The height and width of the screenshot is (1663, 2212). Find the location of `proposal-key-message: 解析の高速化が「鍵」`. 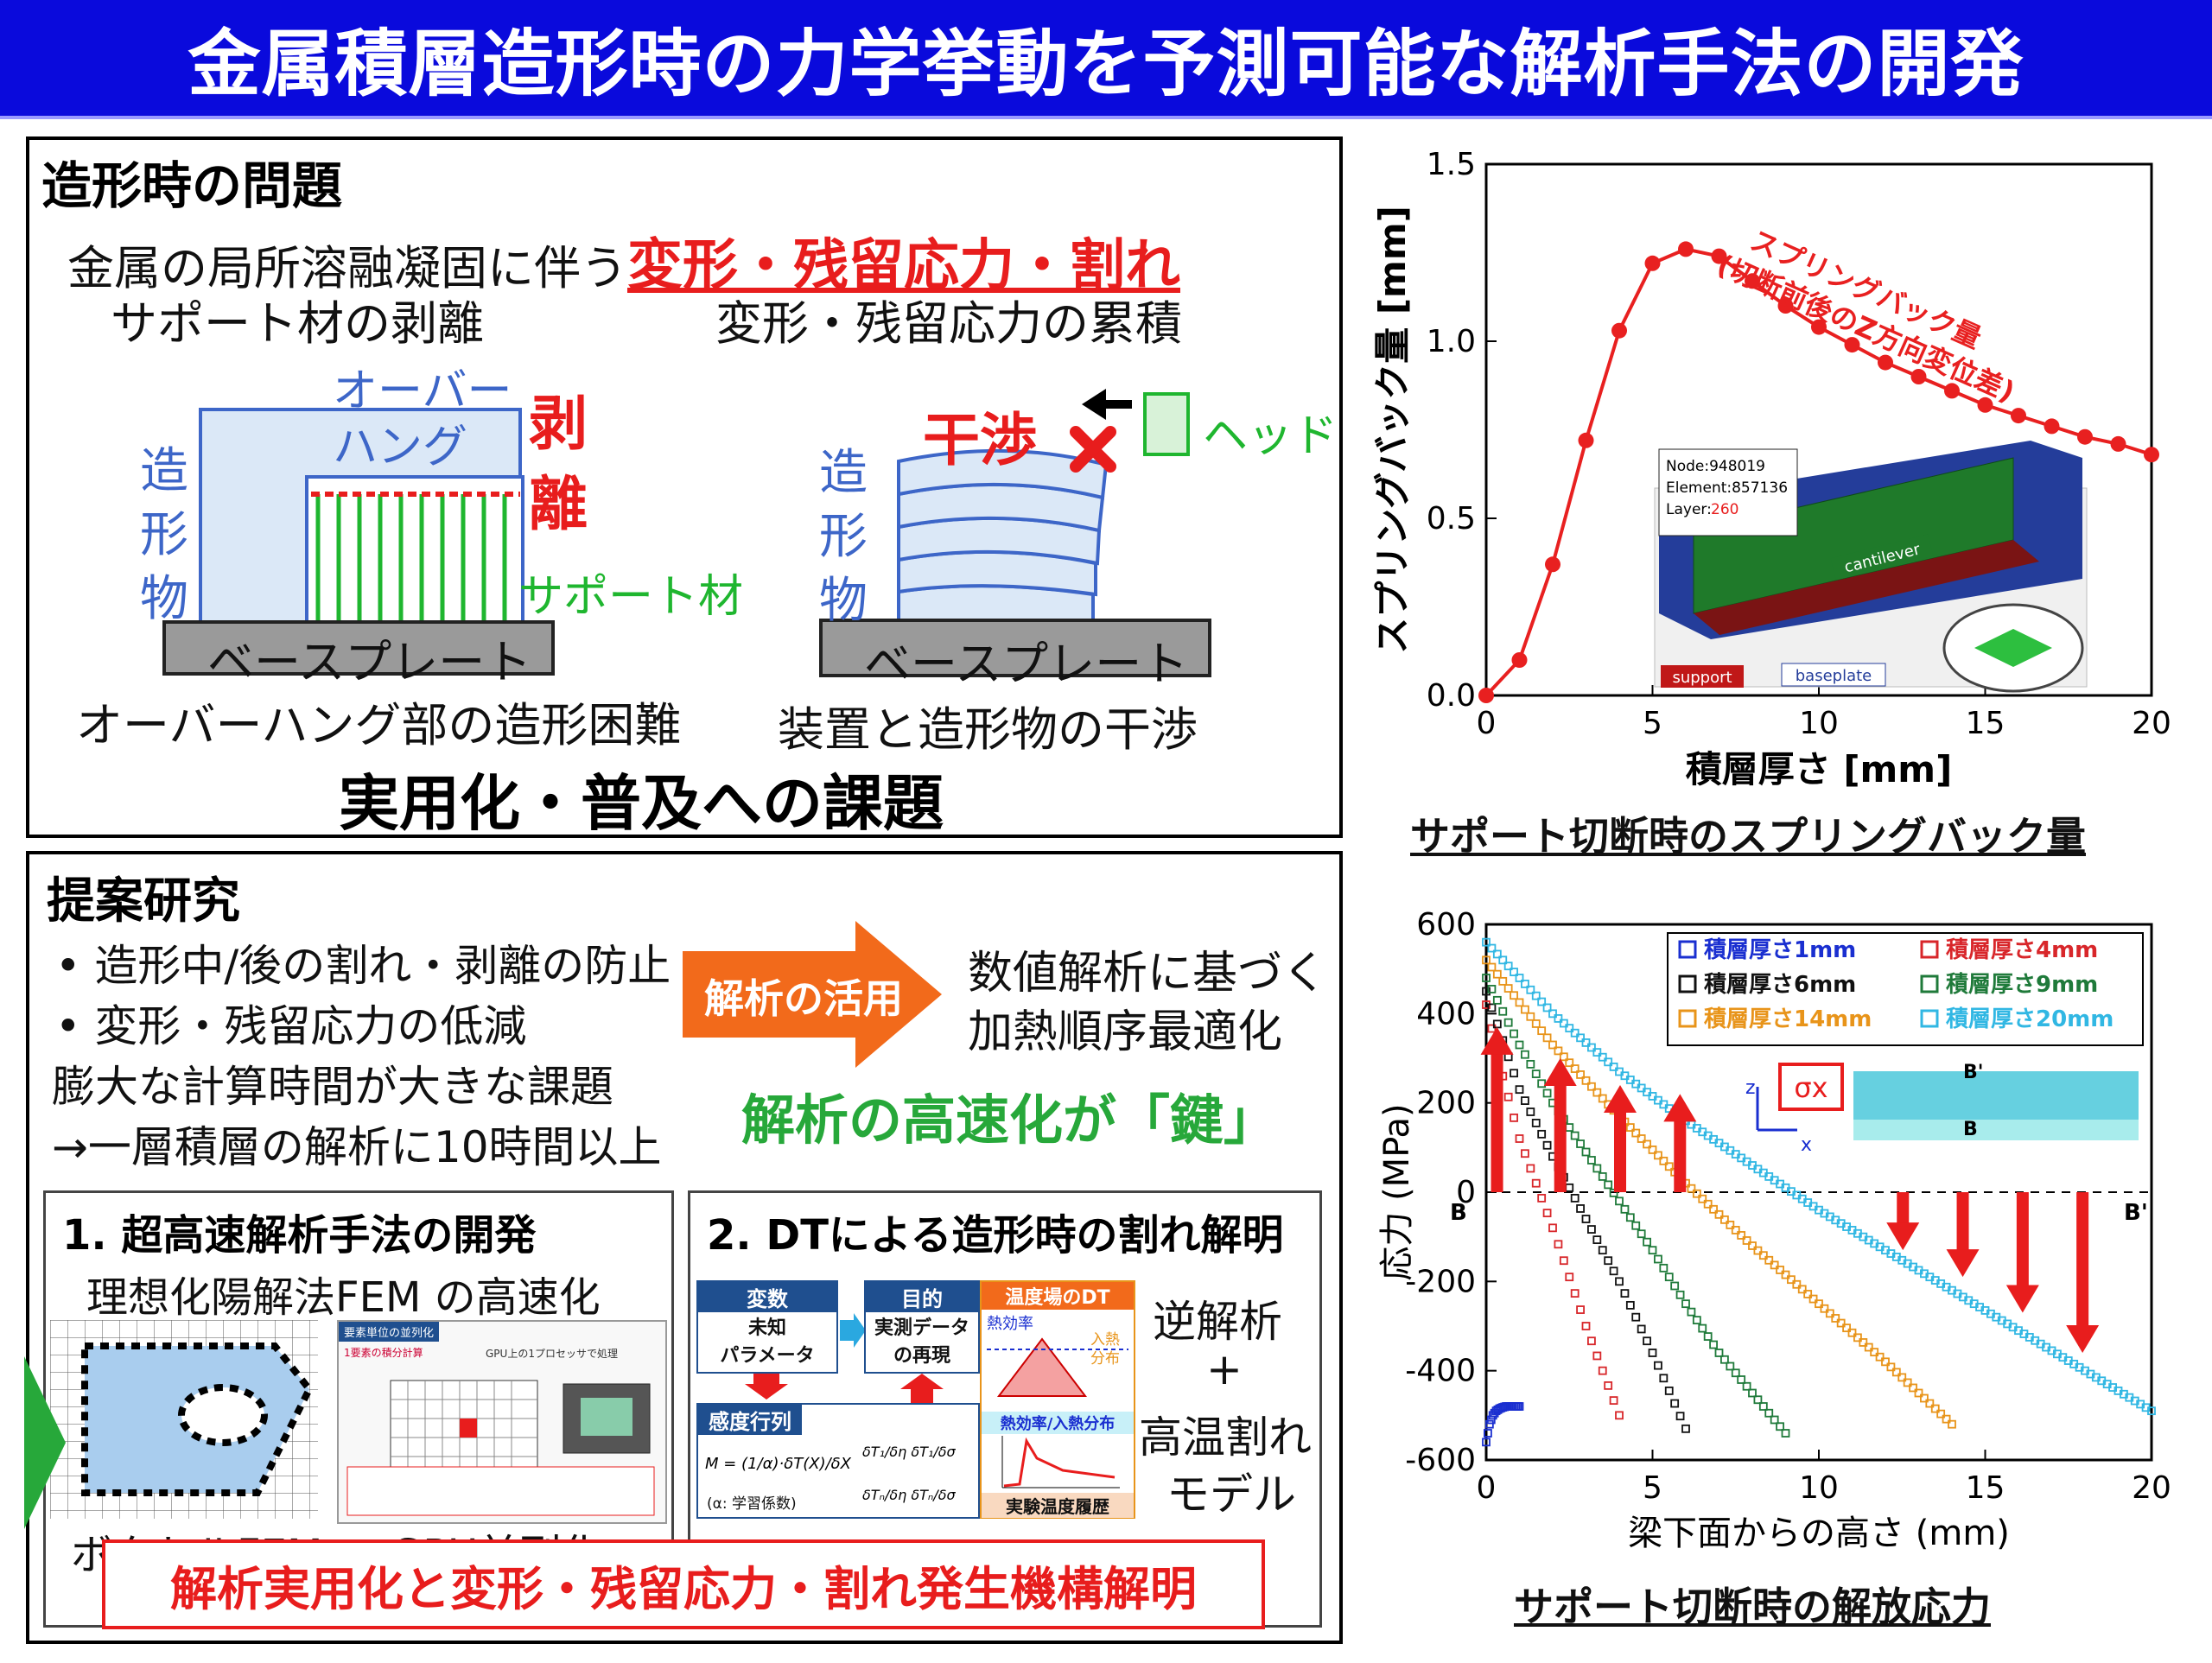

proposal-key-message: 解析の高速化が「鍵」 is located at coordinates (1009, 1121).